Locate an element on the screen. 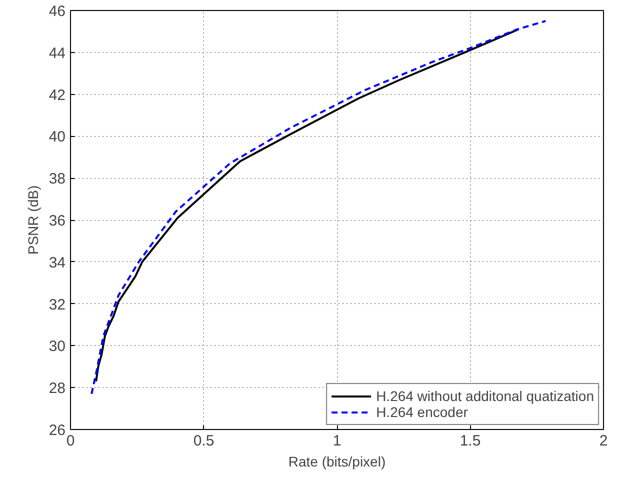 The width and height of the screenshot is (623, 479). y-tick-label: 28 is located at coordinates (57, 389).